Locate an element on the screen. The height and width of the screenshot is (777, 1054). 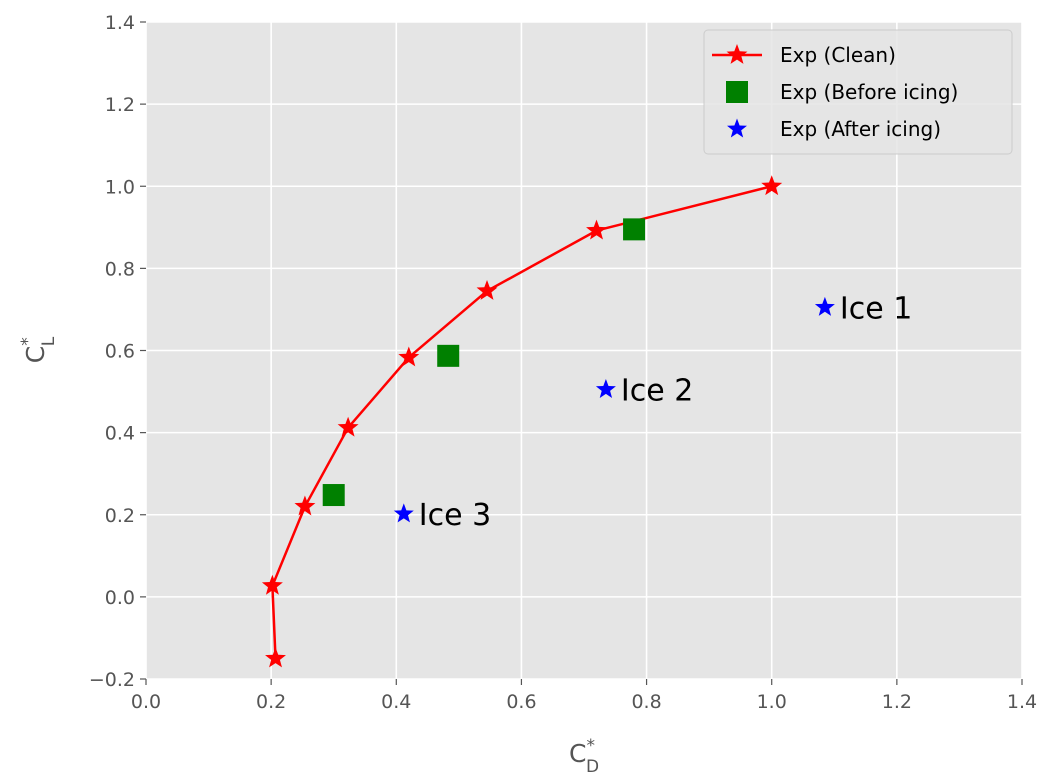
y-tick-label-5: 0.8 is located at coordinates (120, 269).